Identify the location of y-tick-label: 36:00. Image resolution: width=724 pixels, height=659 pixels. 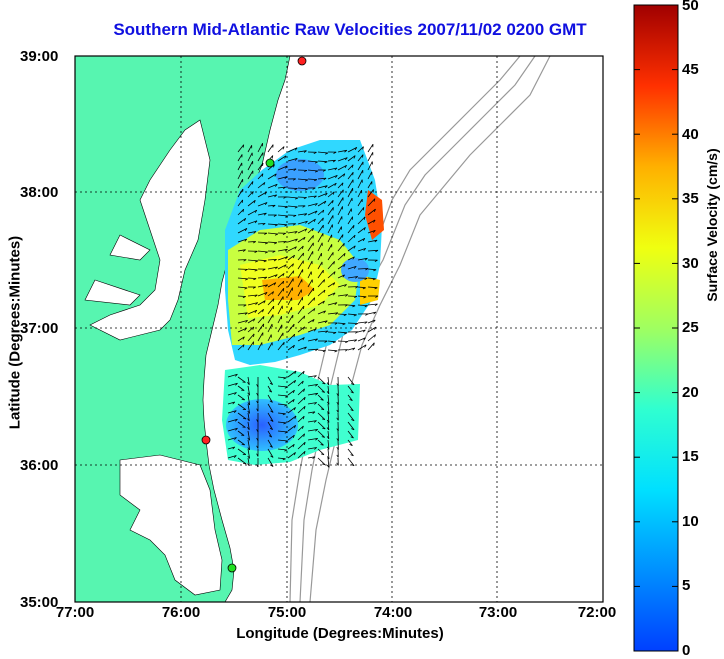
(39, 465).